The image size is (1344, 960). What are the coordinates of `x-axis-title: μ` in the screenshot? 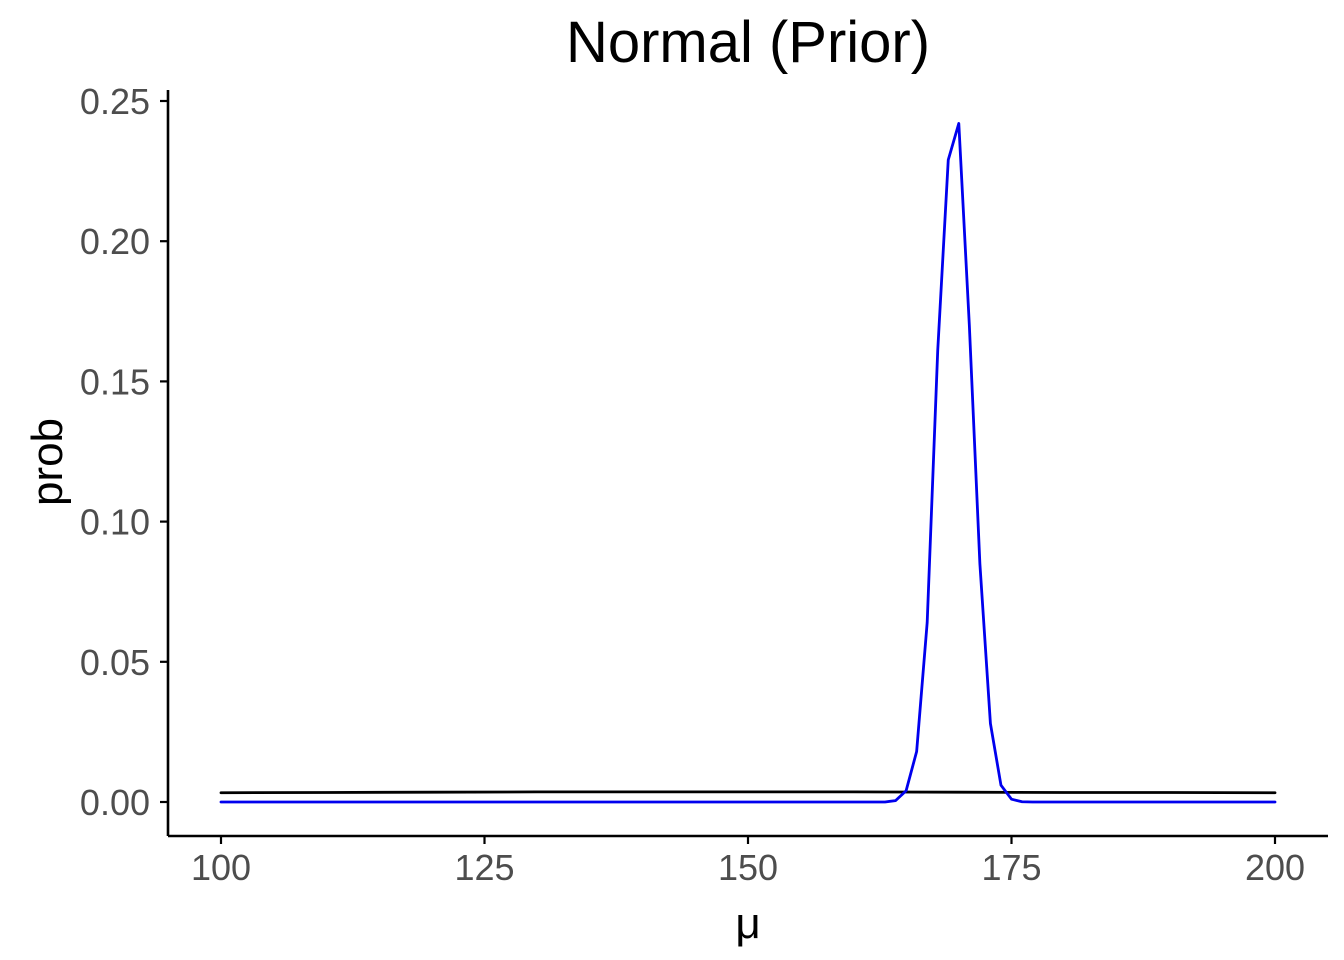 It's located at (747, 923).